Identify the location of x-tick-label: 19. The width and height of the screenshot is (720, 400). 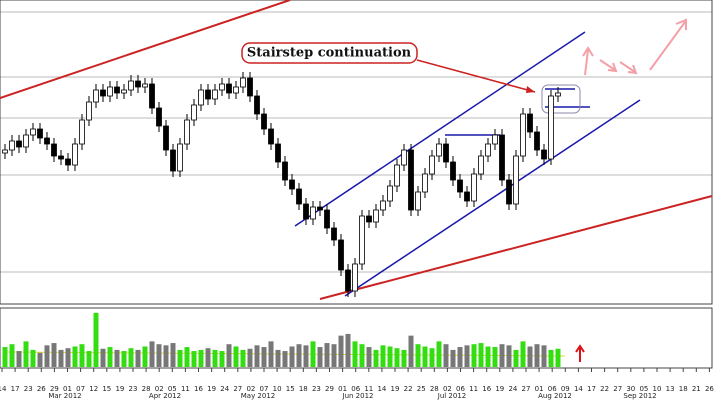
(499, 389).